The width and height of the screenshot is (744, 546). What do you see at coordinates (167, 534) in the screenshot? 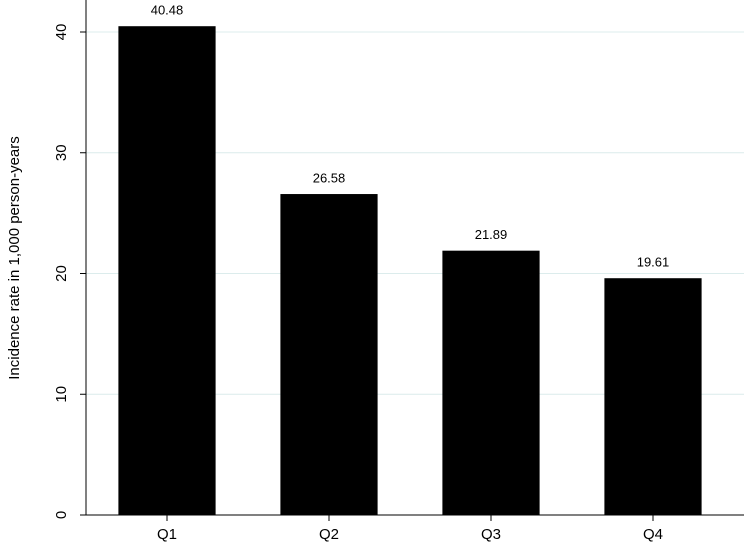
I see `x-tick-label: Q1` at bounding box center [167, 534].